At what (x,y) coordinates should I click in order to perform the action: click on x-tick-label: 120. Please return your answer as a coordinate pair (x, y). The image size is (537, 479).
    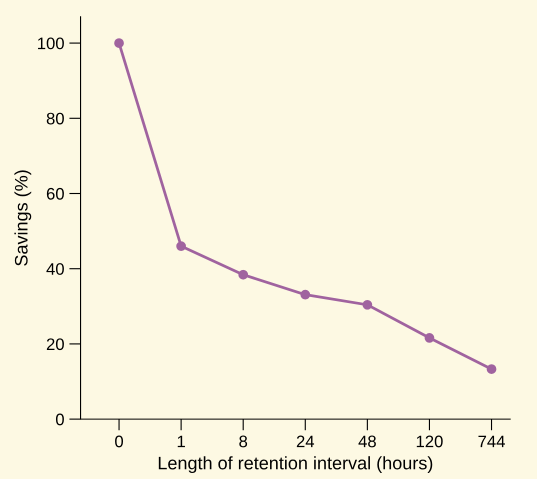
    Looking at the image, I should click on (429, 442).